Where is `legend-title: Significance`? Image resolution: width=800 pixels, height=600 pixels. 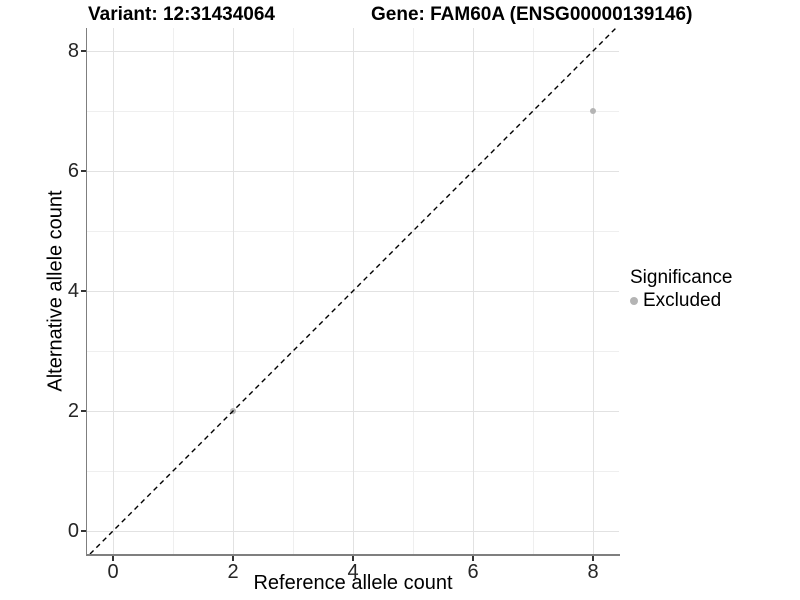
legend-title: Significance is located at coordinates (681, 277).